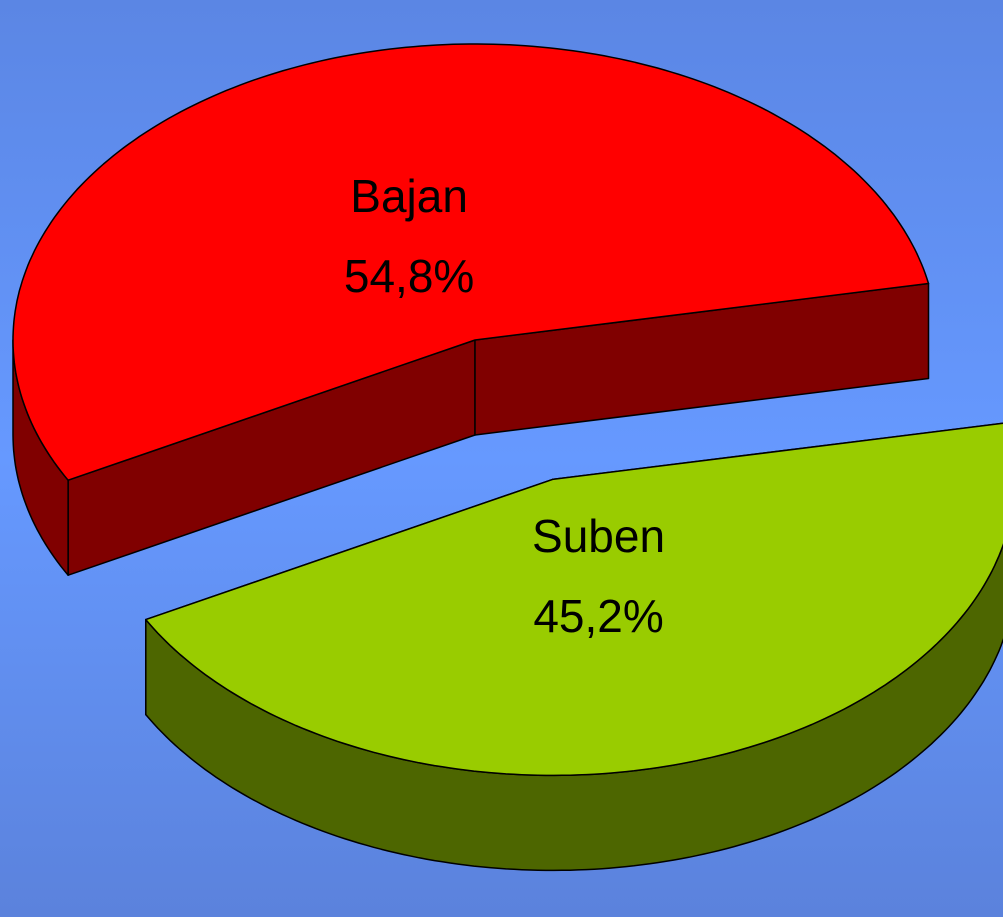 This screenshot has width=1003, height=917. Describe the element at coordinates (409, 276) in the screenshot. I see `slice-value-label: 54,8%` at that location.